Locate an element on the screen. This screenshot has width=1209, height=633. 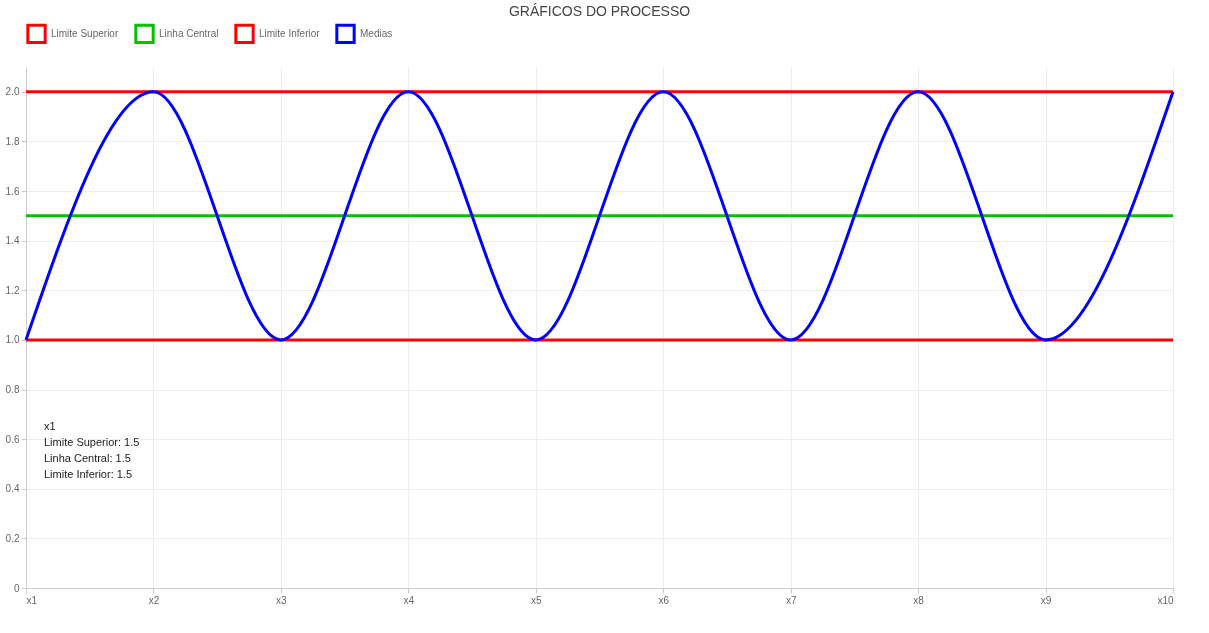
x-tick-label: x1 is located at coordinates (32, 600).